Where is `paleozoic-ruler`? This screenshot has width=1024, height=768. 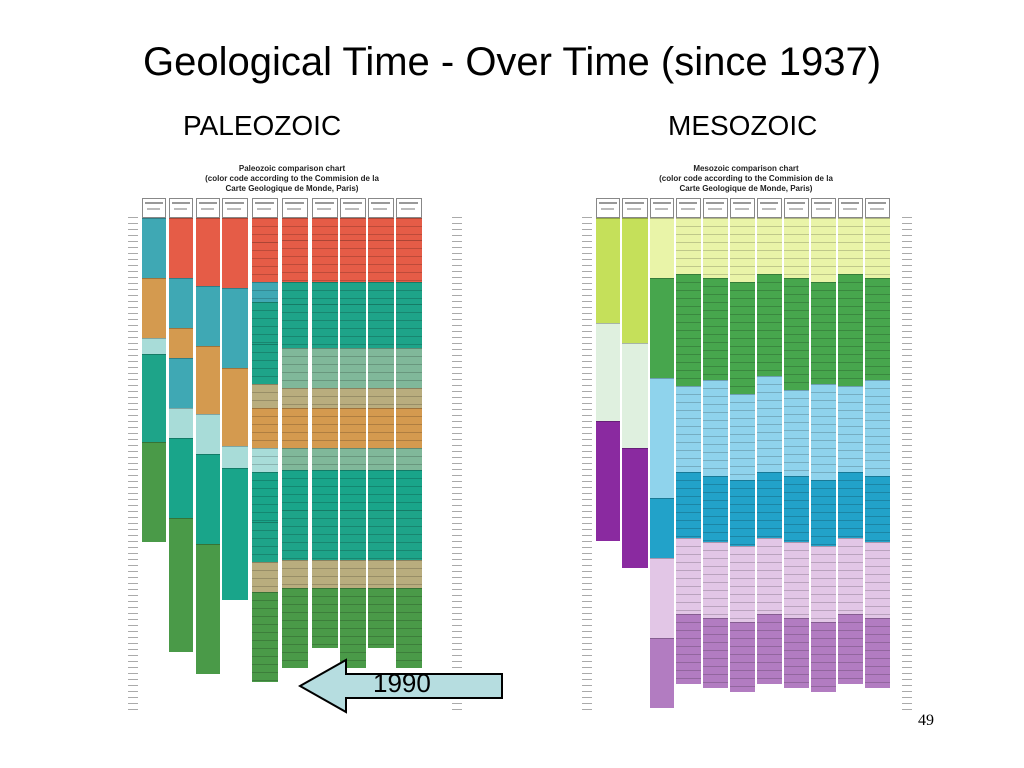 paleozoic-ruler is located at coordinates (457, 462).